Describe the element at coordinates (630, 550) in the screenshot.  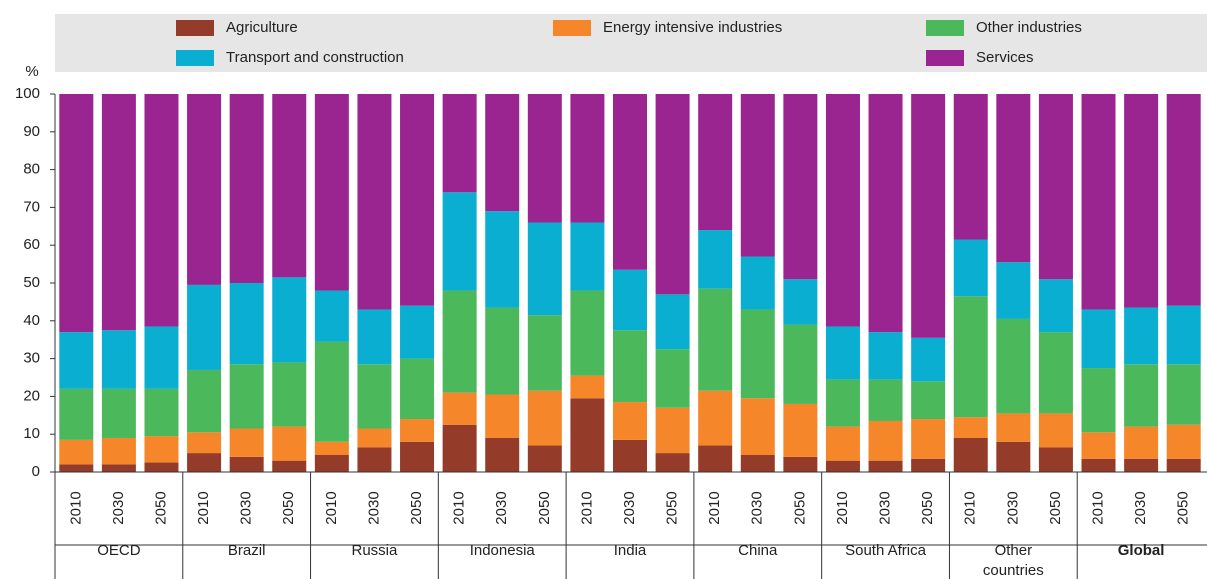
I see `group-label: India` at that location.